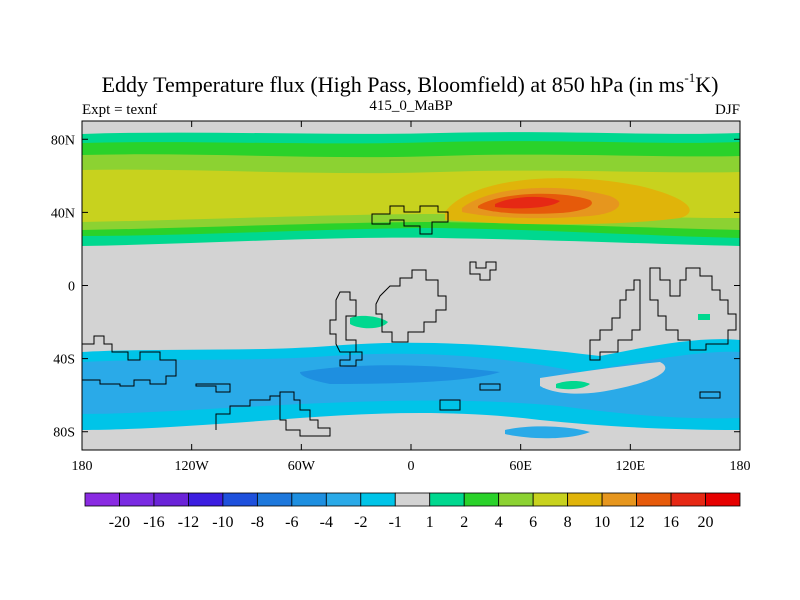 The width and height of the screenshot is (800, 600). I want to click on coastline-antarctica, so click(129, 361).